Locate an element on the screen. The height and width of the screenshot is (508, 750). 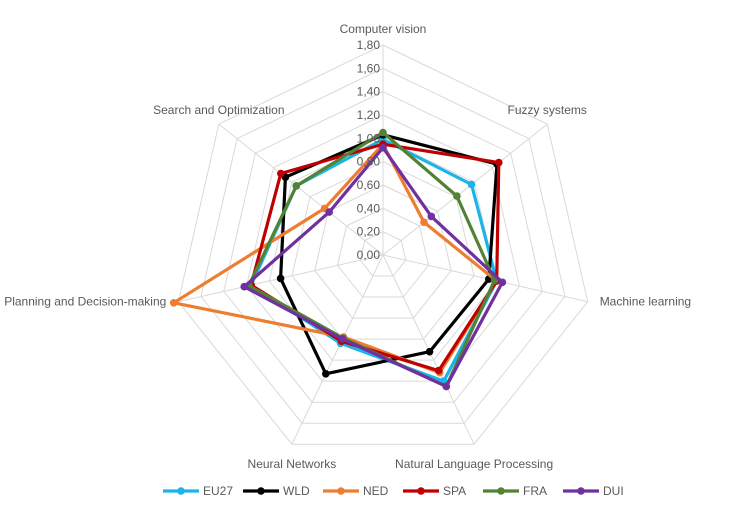
category-label-search-and-optimization: Search and Optimization is located at coordinates (218, 110).